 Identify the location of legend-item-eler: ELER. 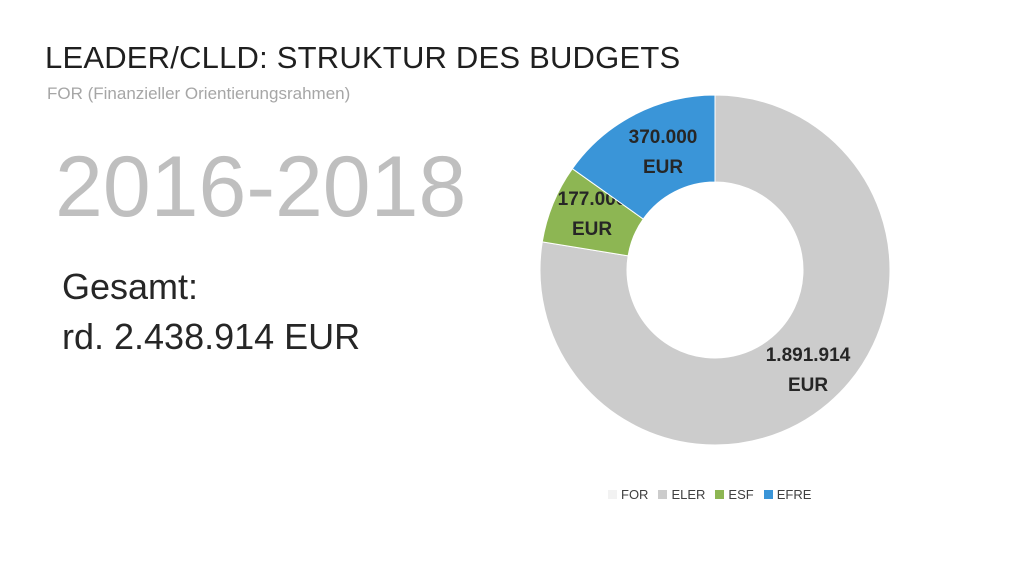
(681, 494).